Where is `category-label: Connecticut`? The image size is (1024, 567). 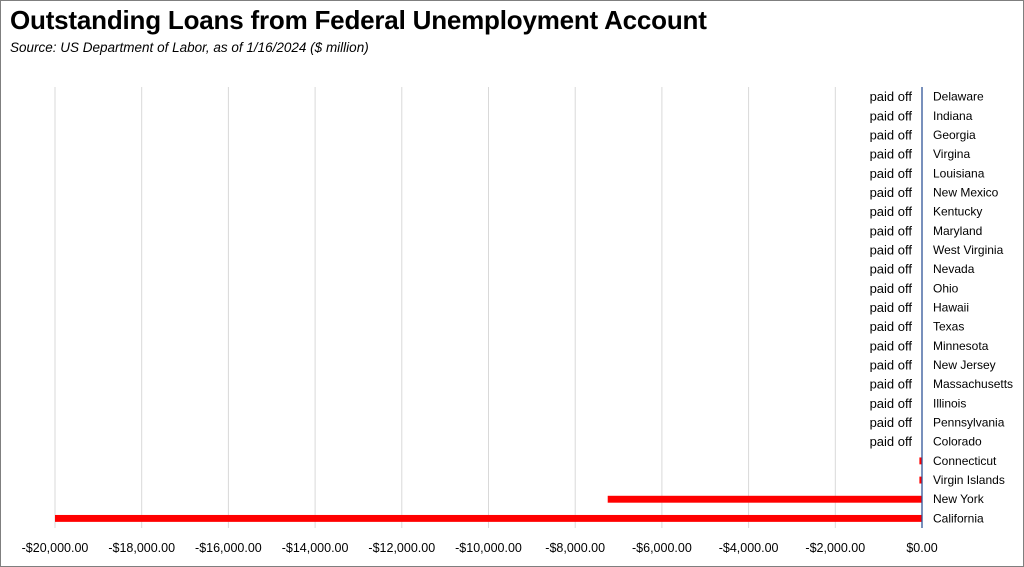 category-label: Connecticut is located at coordinates (965, 461).